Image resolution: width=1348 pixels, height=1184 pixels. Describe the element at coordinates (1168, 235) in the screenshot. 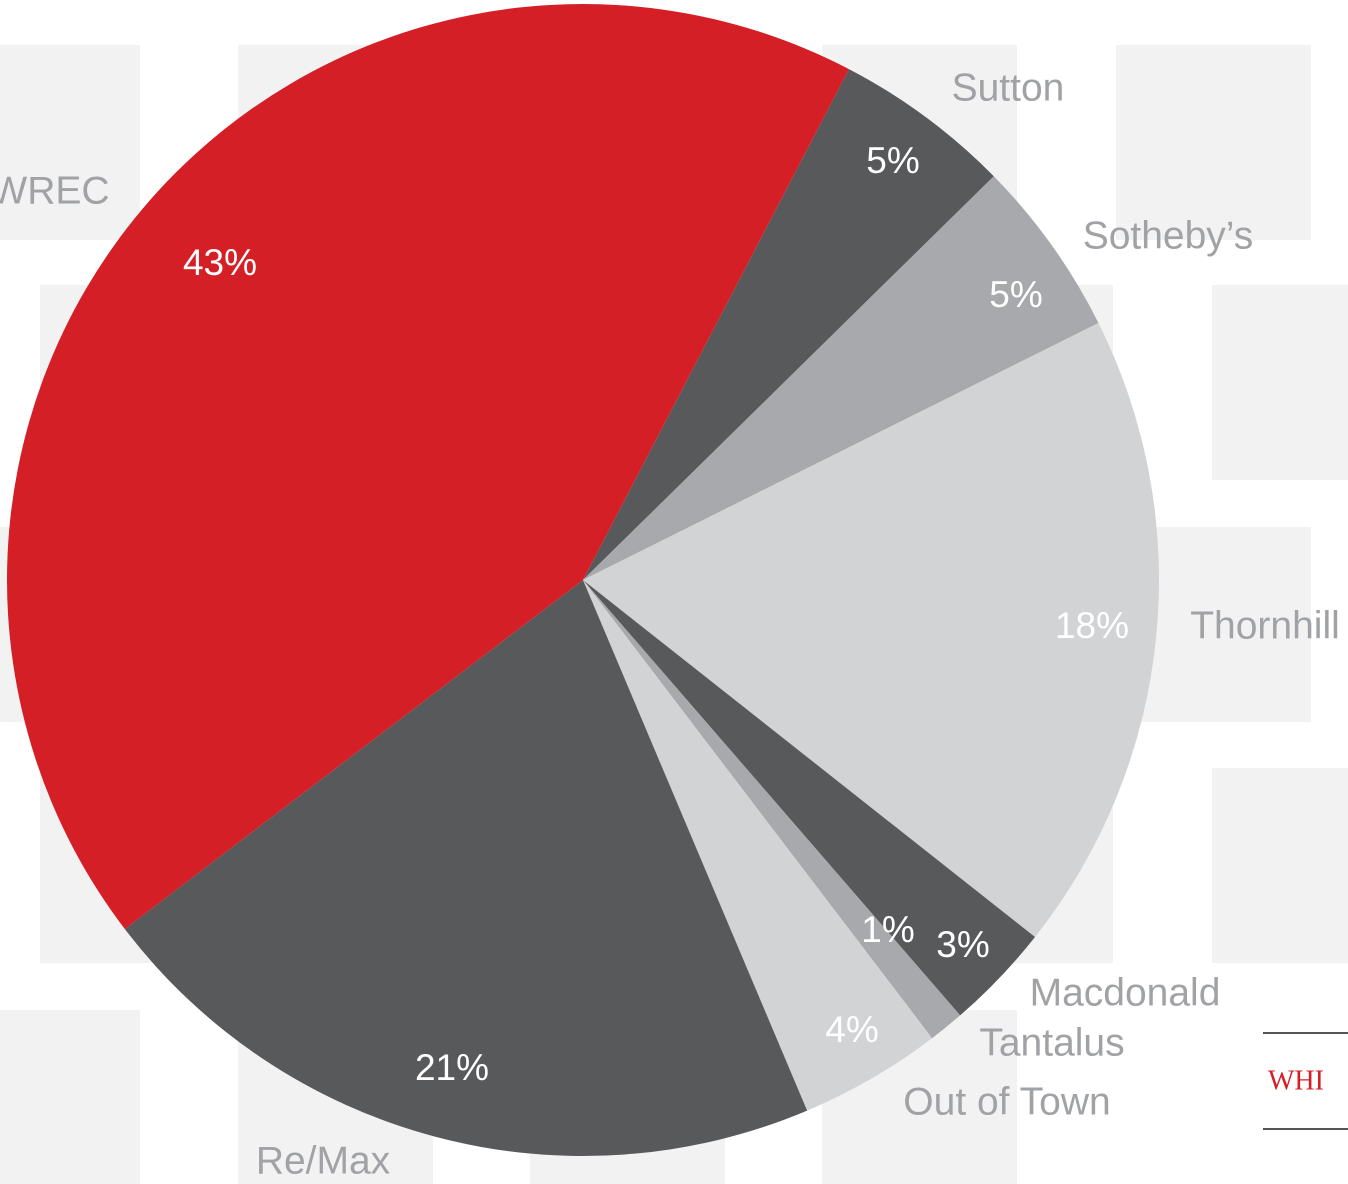

I see `category-label: Sotheby’s` at that location.